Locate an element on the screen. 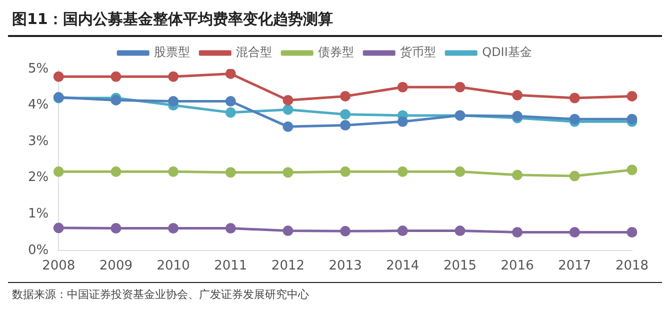  y-tick-label: 1% is located at coordinates (38, 214).